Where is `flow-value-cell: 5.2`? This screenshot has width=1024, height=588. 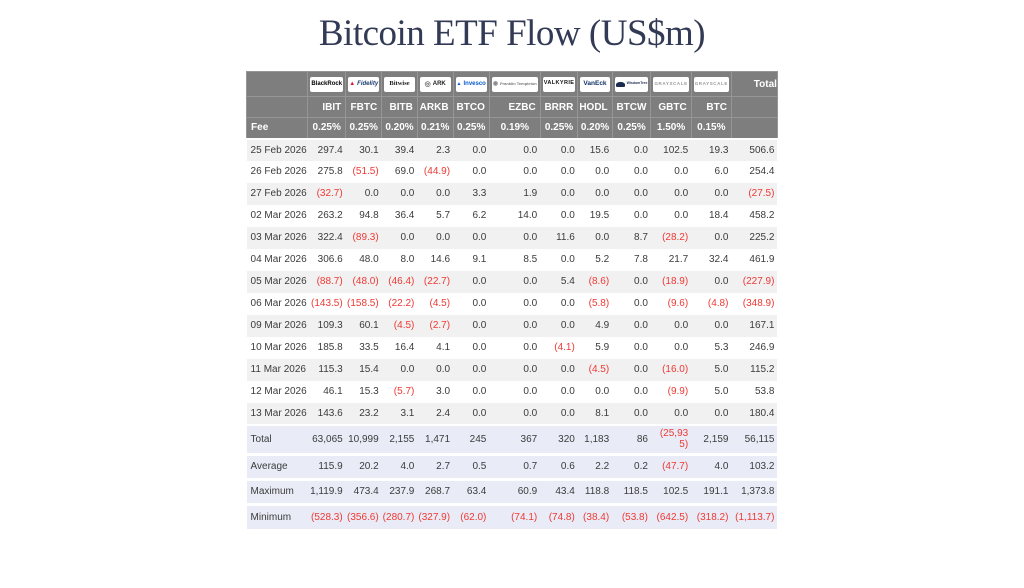 flow-value-cell: 5.2 is located at coordinates (595, 259).